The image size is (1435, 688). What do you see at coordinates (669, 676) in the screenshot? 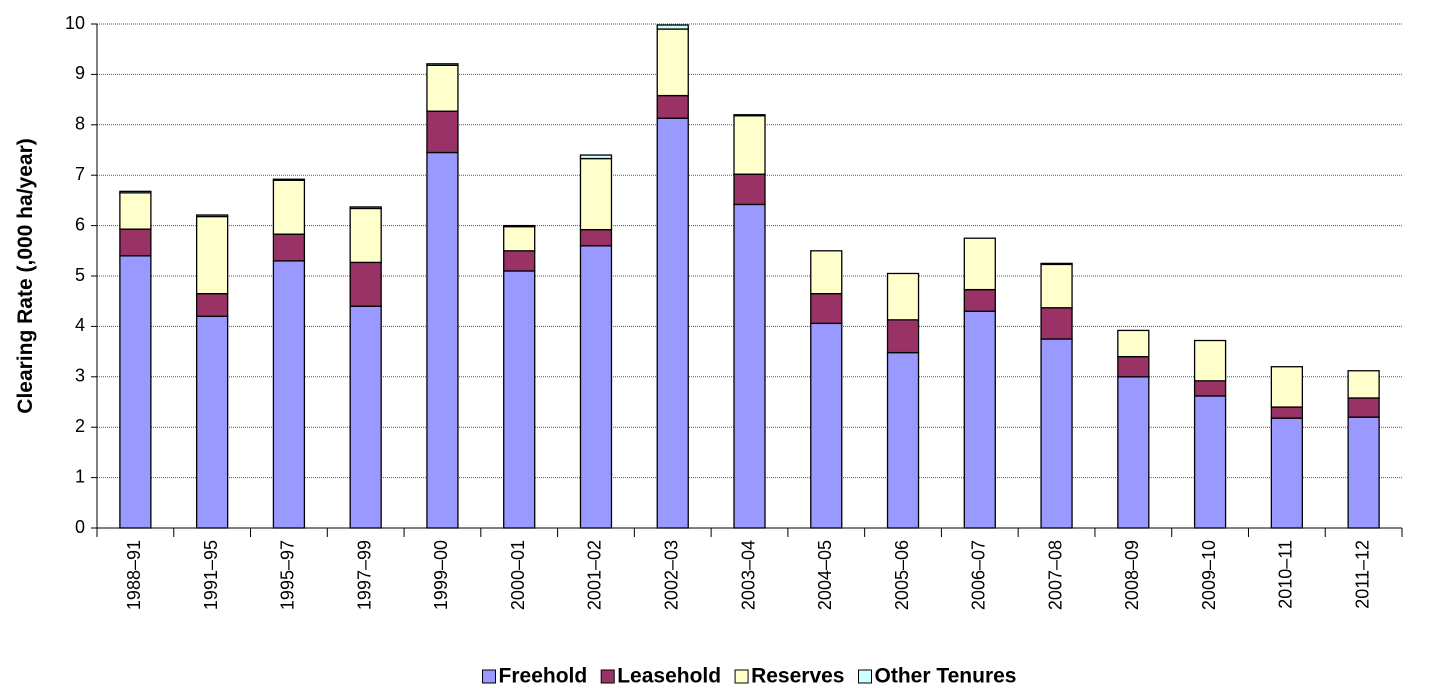
I see `legend-label: Leasehold` at bounding box center [669, 676].